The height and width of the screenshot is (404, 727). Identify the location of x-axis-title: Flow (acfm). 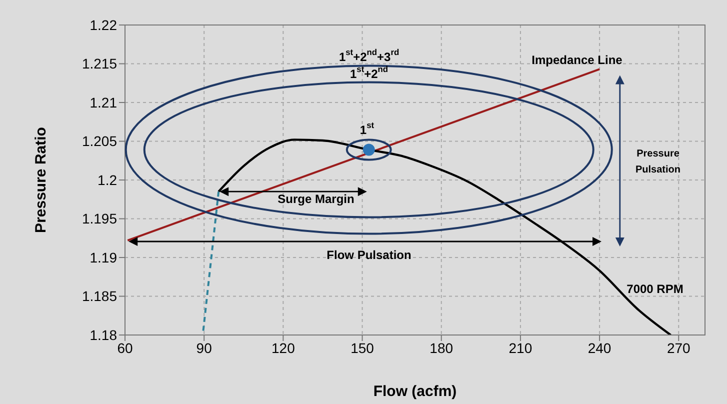
(415, 391).